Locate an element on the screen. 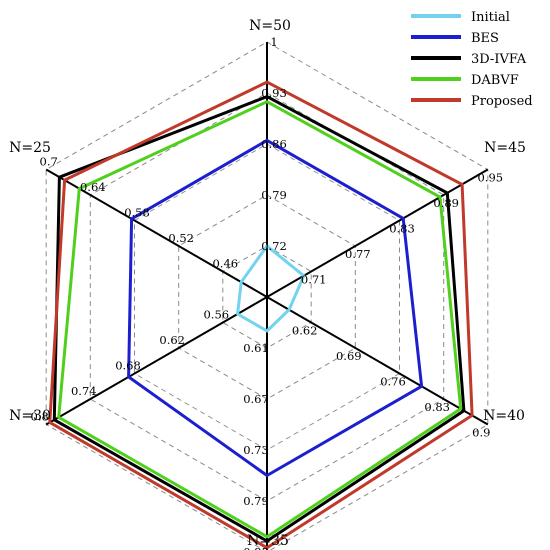 The height and width of the screenshot is (550, 550). tick-label: 0.76 is located at coordinates (393, 381).